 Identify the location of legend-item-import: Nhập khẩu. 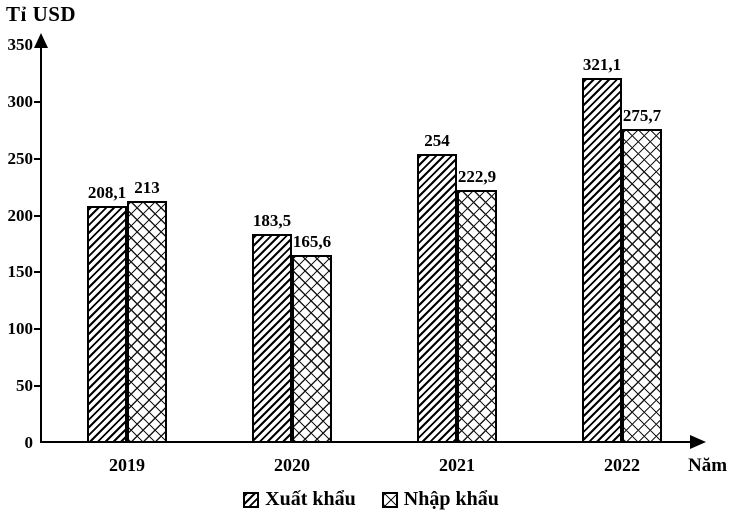
(440, 499).